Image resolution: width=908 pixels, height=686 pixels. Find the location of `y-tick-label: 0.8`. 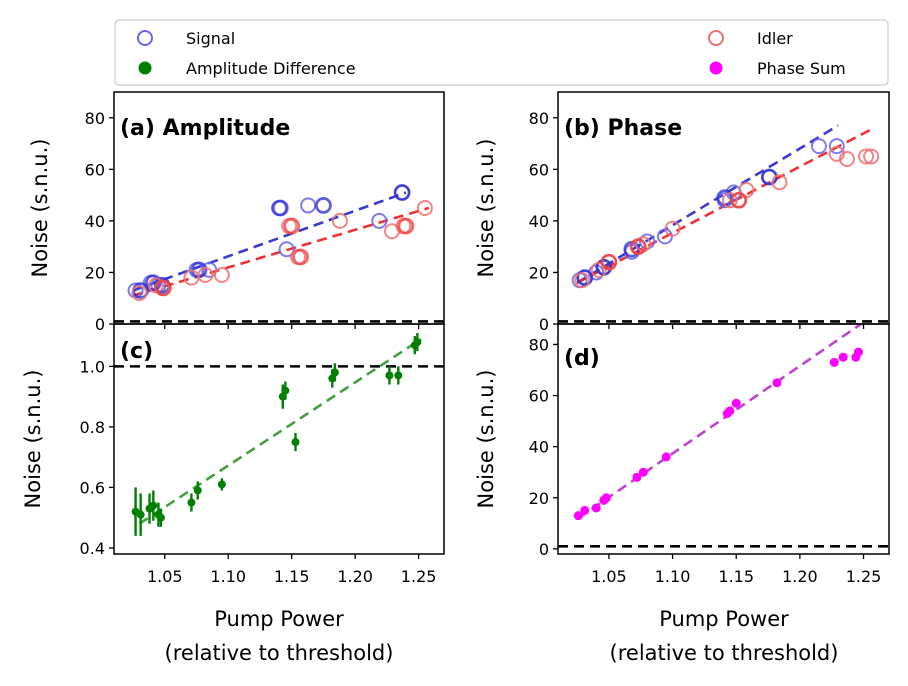

y-tick-label: 0.8 is located at coordinates (92, 427).